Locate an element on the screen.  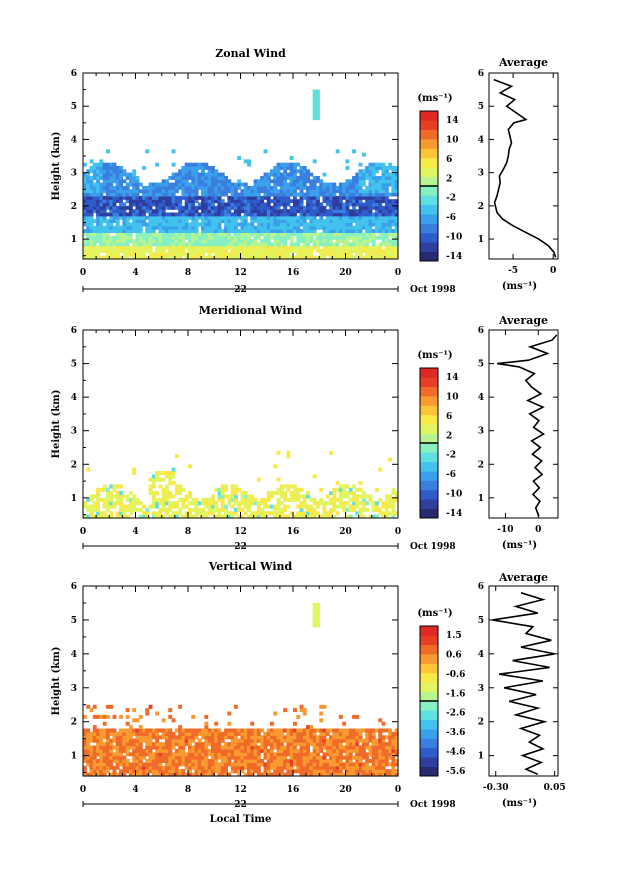
month-label: Oct 1998 is located at coordinates (433, 805).